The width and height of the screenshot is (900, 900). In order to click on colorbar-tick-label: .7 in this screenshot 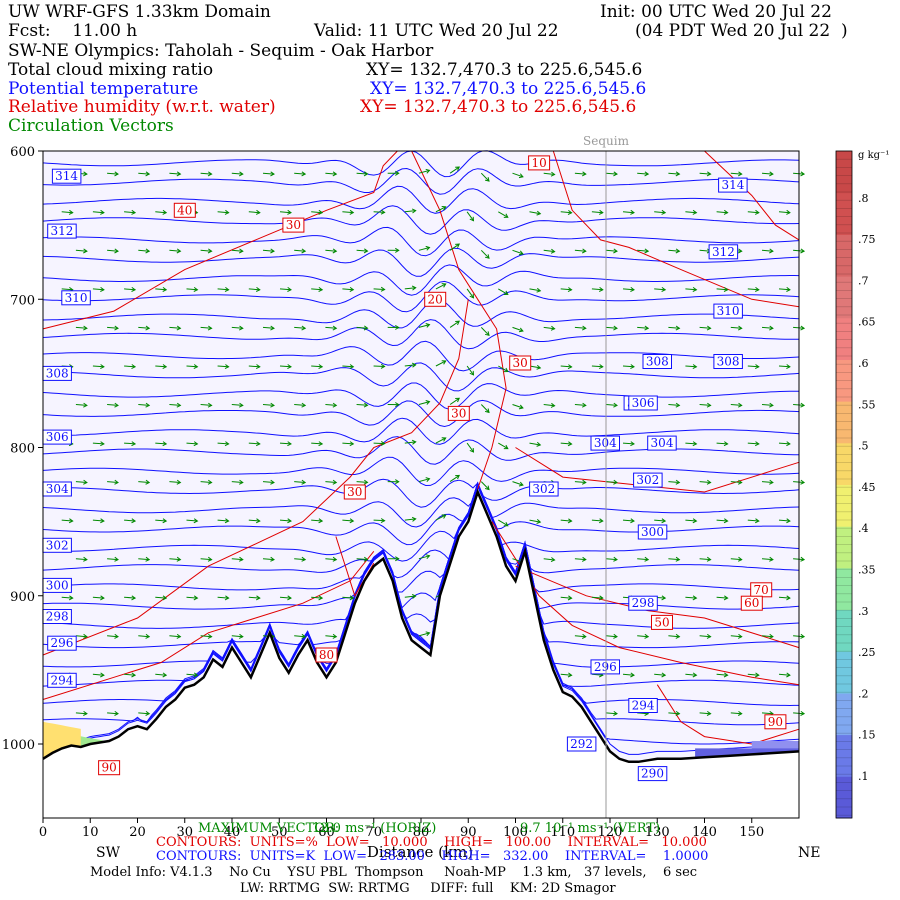, I will do `click(863, 280)`.